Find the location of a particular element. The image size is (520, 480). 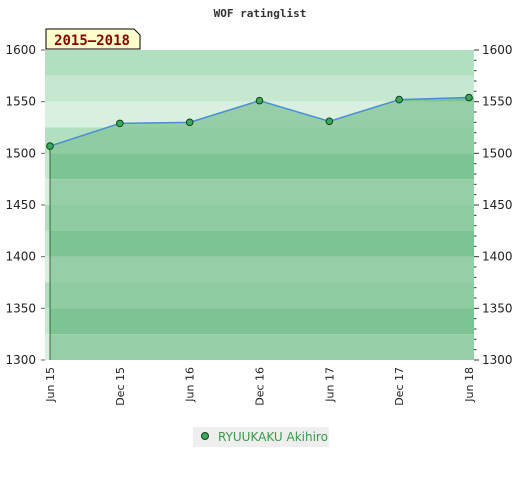

x-tick-label: Dec 15 is located at coordinates (120, 386).